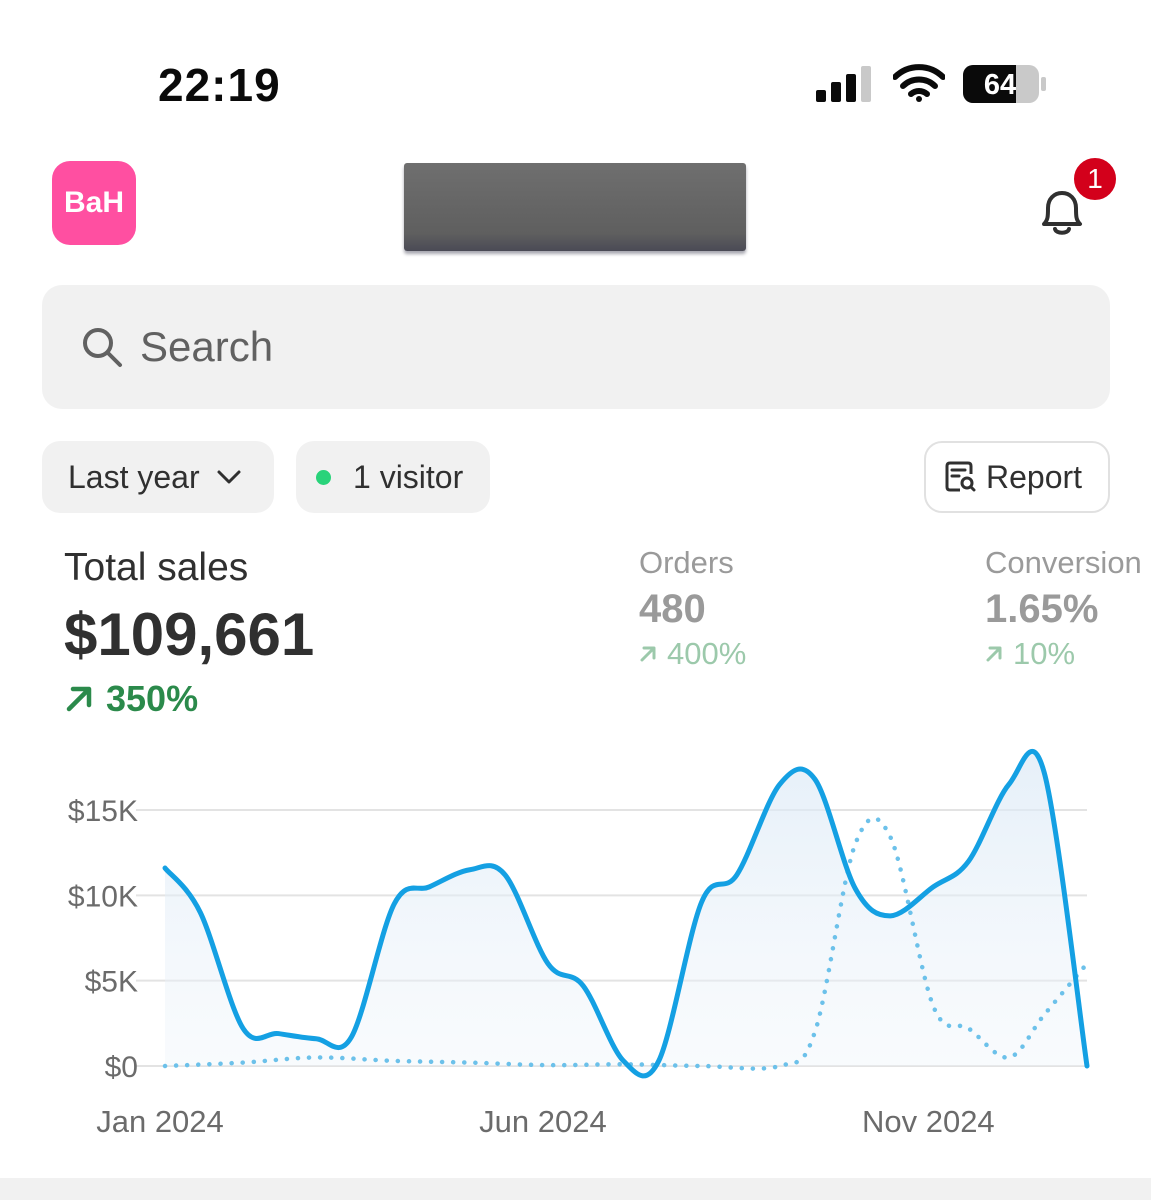 This screenshot has width=1151, height=1200. What do you see at coordinates (1044, 653) in the screenshot?
I see `conversion-change-value: 10%` at bounding box center [1044, 653].